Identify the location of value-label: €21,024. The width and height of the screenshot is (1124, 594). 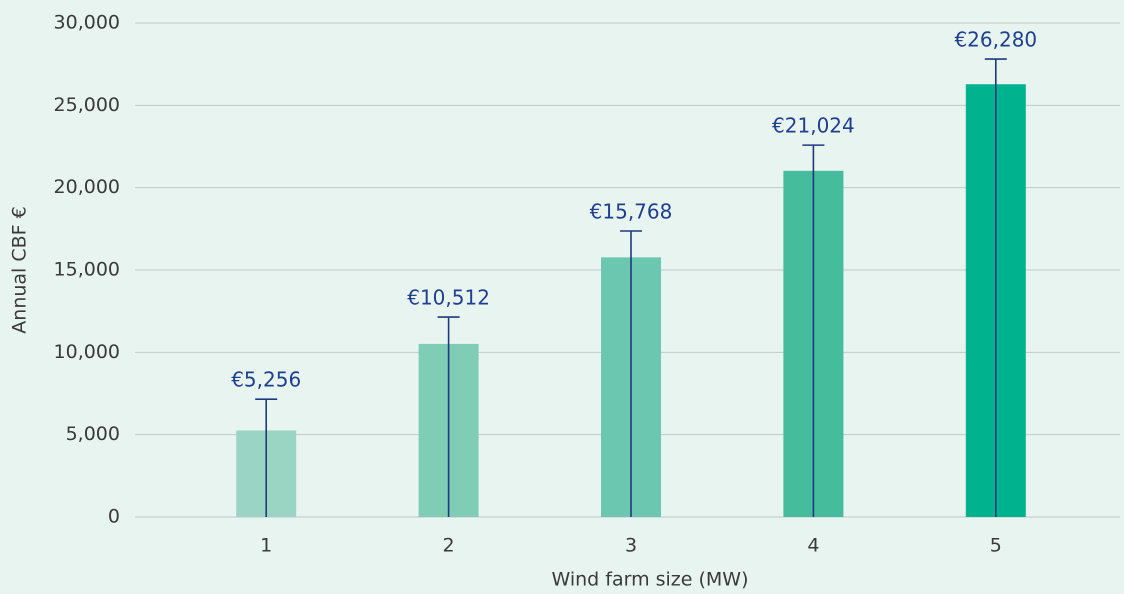
(813, 126).